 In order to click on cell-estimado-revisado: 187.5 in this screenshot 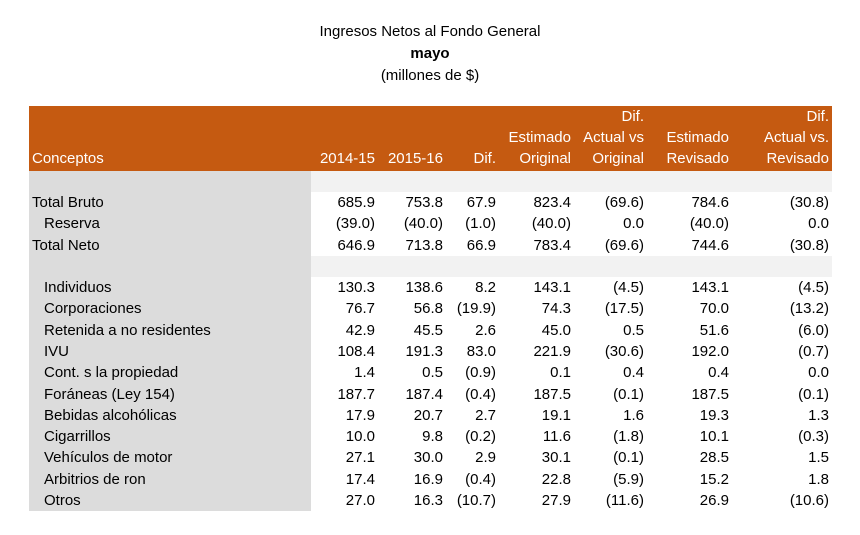, I will do `click(710, 394)`.